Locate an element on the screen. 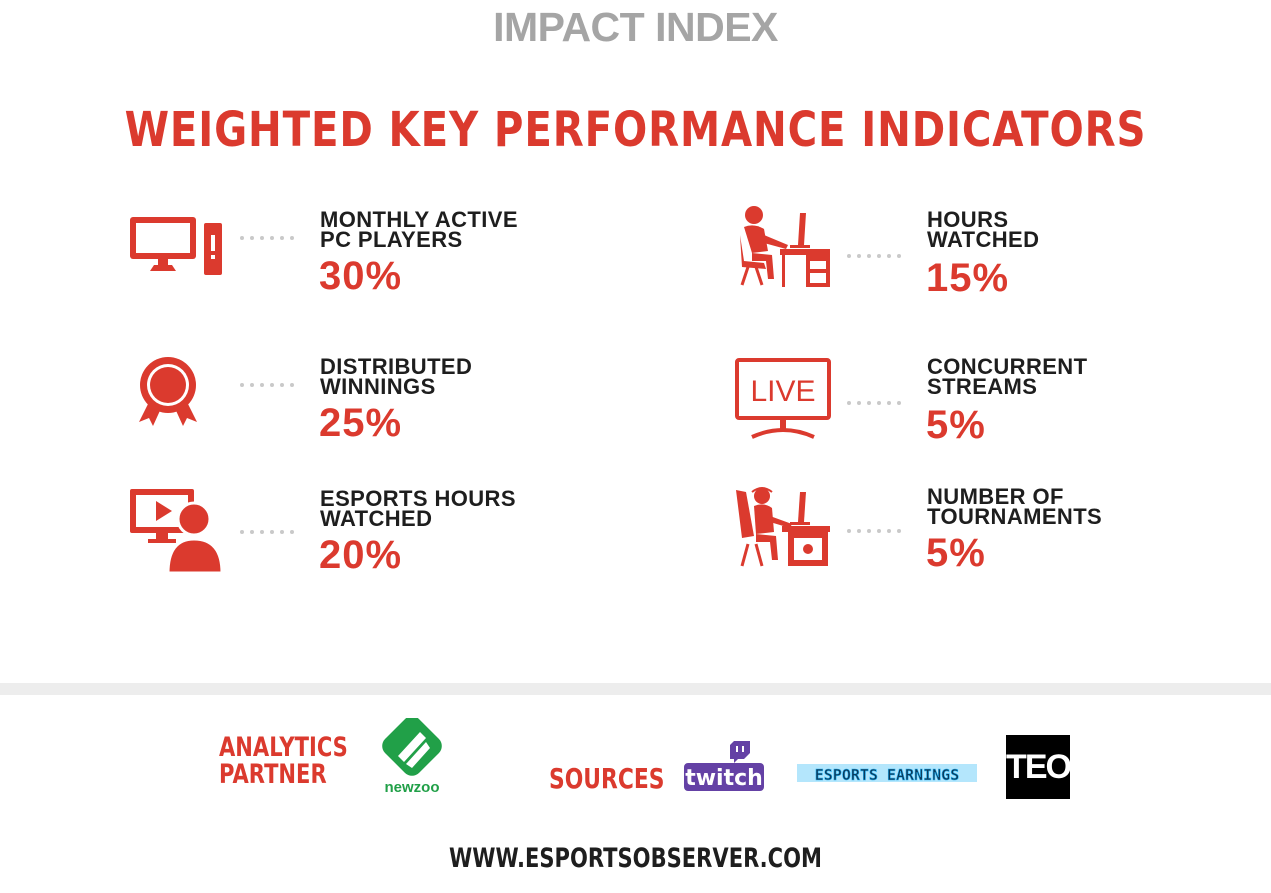 This screenshot has width=1271, height=893. kpi-label: HOURS WATCHED is located at coordinates (1057, 229).